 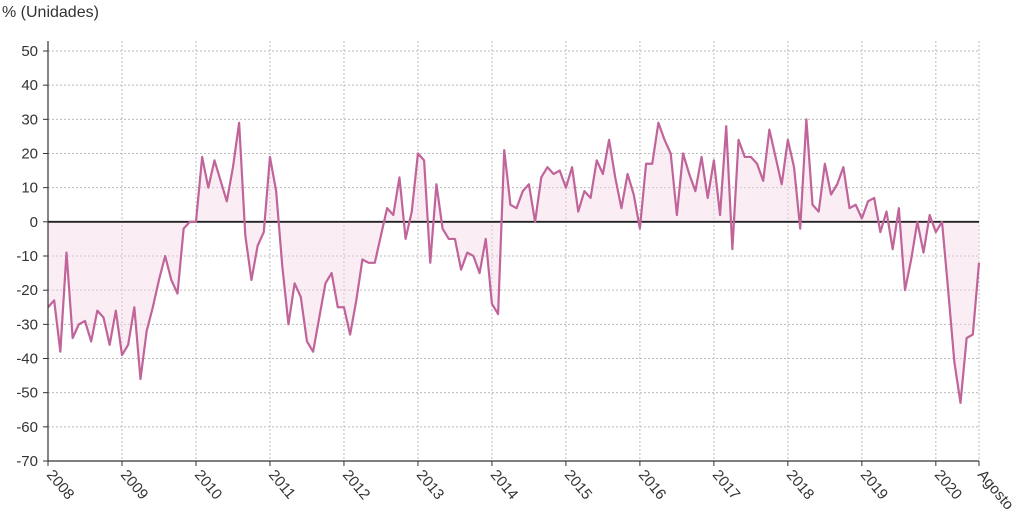 I want to click on x-tick-label: 2008, so click(x=60, y=485).